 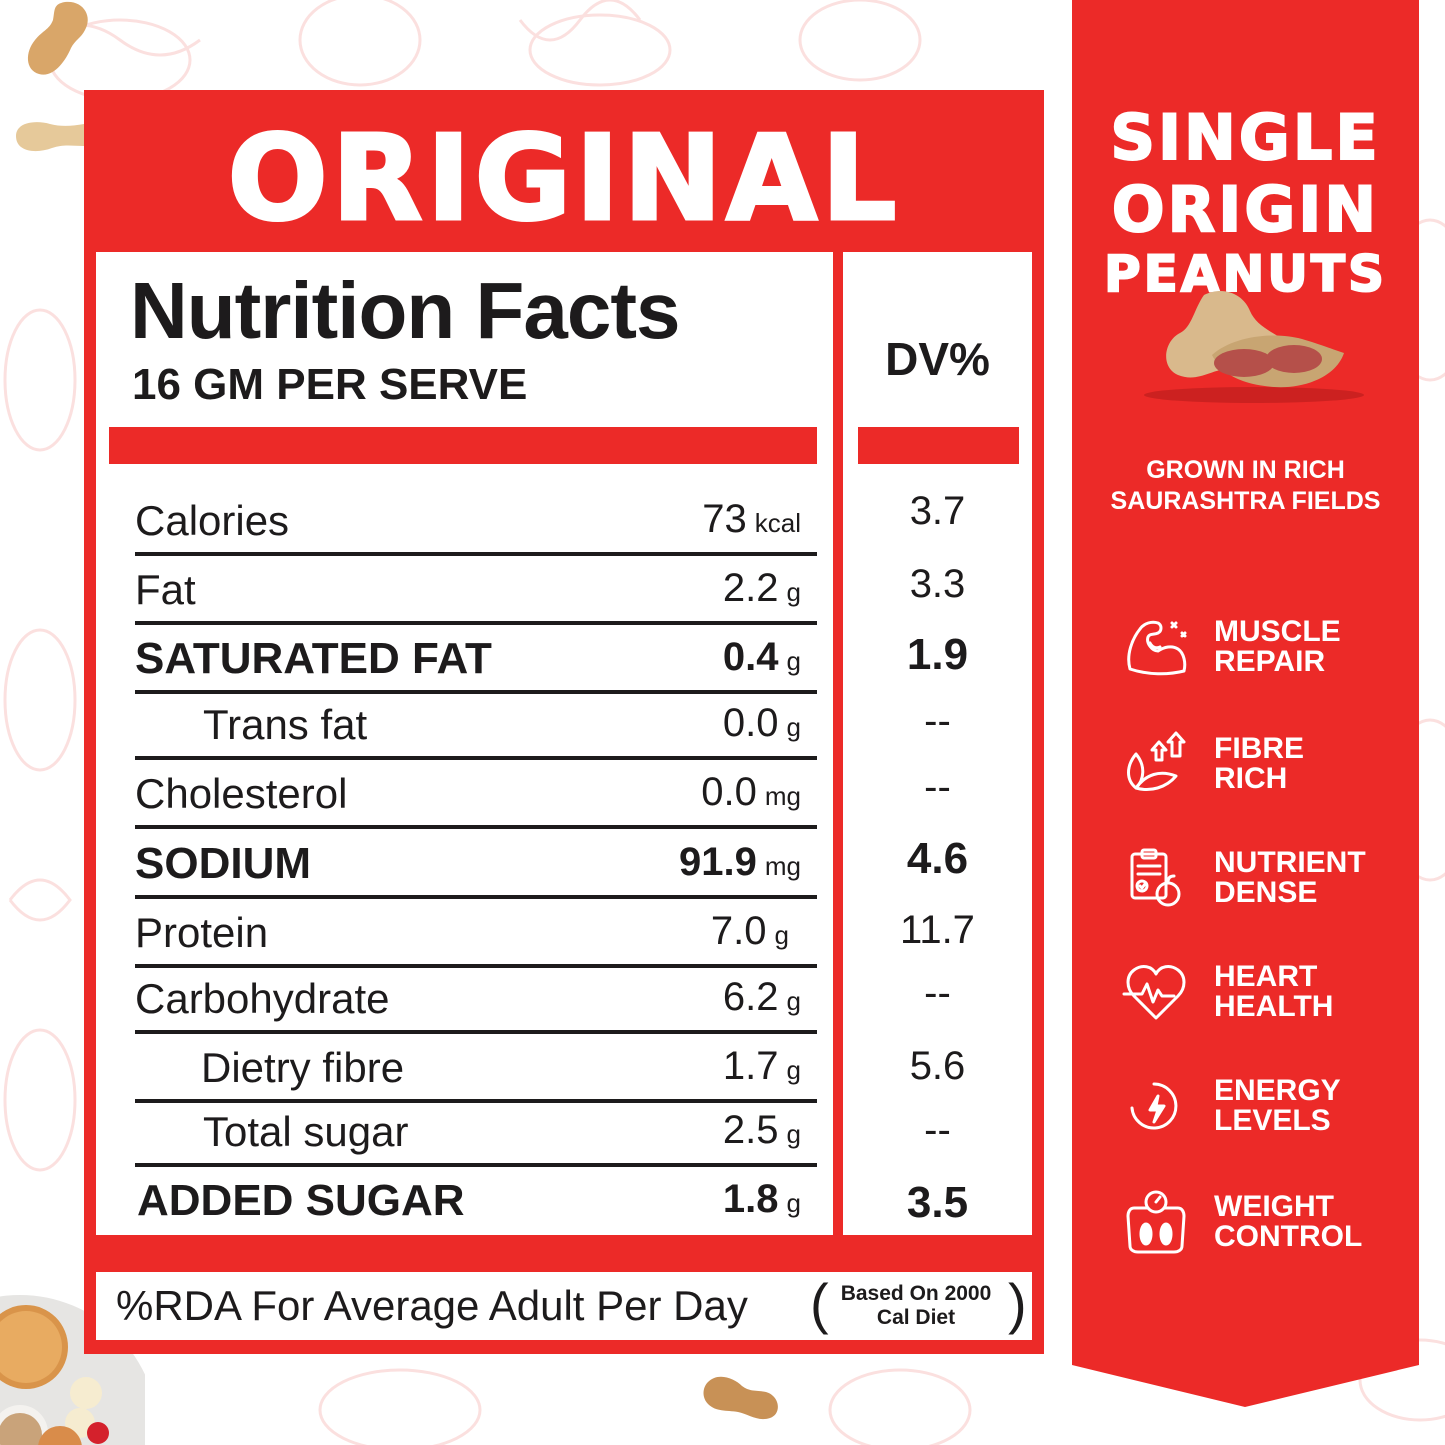 I want to click on benefit-energy-levels: ENERGY LEVELS, so click(x=1267, y=1106).